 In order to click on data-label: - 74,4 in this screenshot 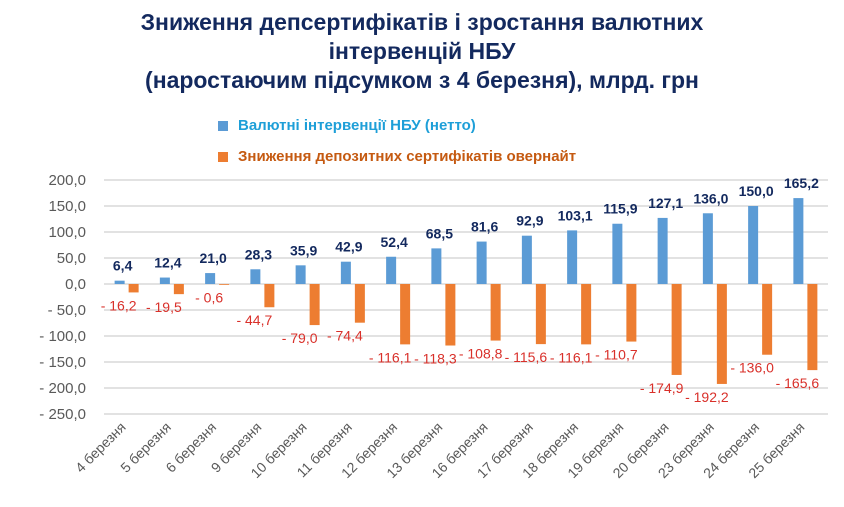, I will do `click(345, 336)`.